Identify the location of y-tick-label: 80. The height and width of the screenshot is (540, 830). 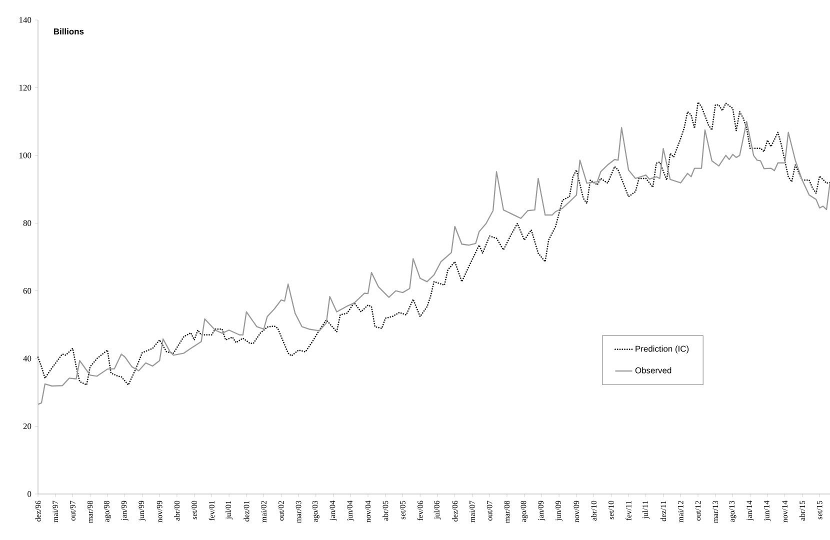
(27, 223).